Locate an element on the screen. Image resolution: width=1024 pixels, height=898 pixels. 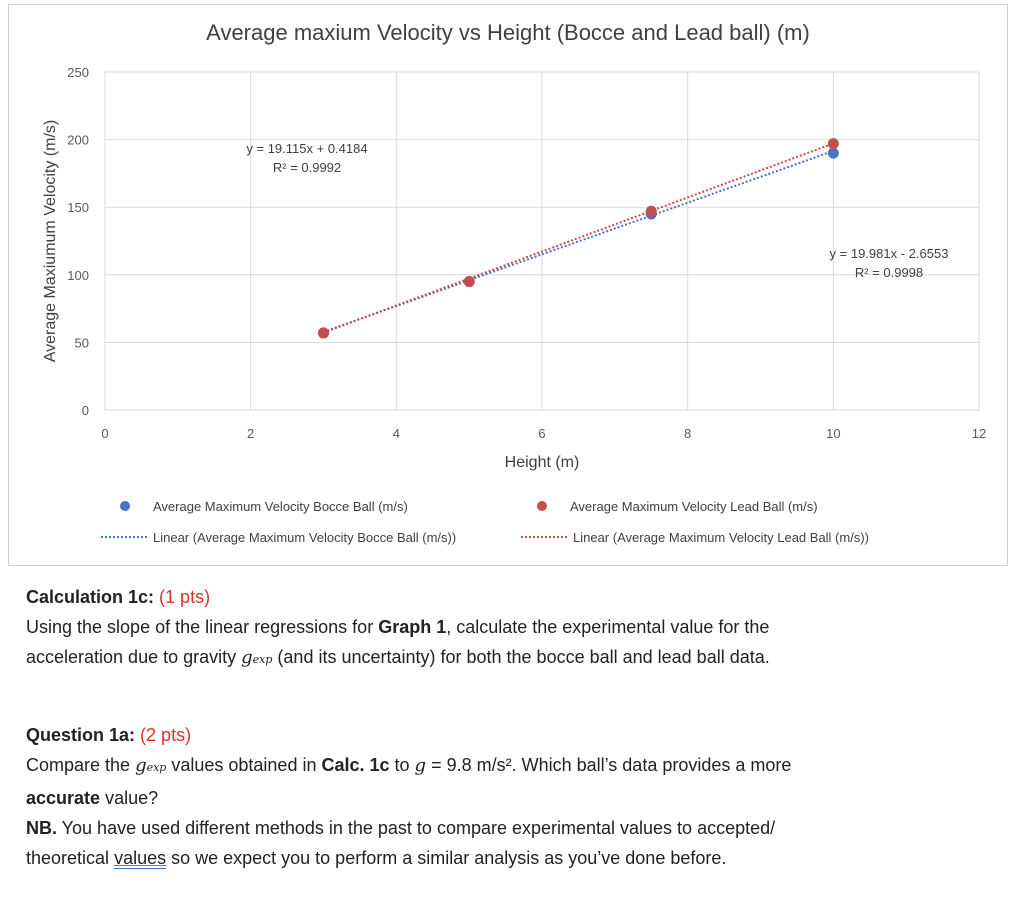
calc-1c-points: (1 pts) is located at coordinates (185, 597).